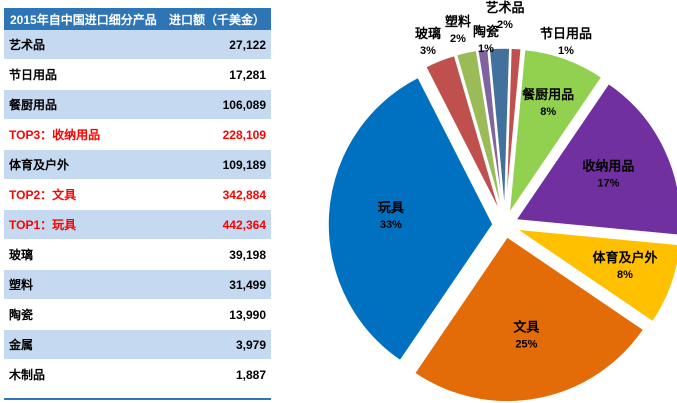 This screenshot has height=403, width=677. Describe the element at coordinates (247, 284) in the screenshot. I see `row-value: 31,499` at that location.